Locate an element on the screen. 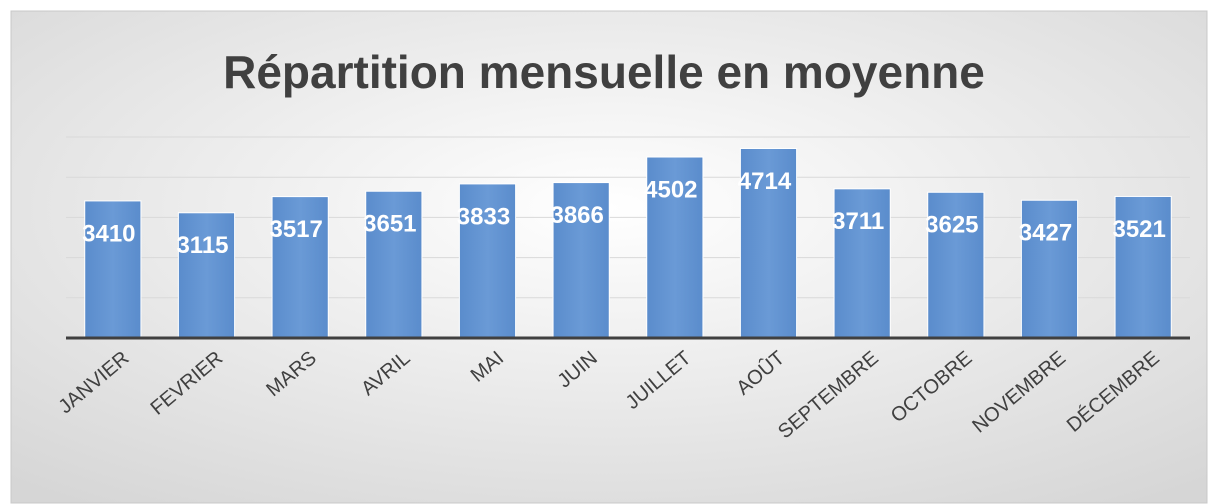  data-label: 3517 is located at coordinates (295, 229).